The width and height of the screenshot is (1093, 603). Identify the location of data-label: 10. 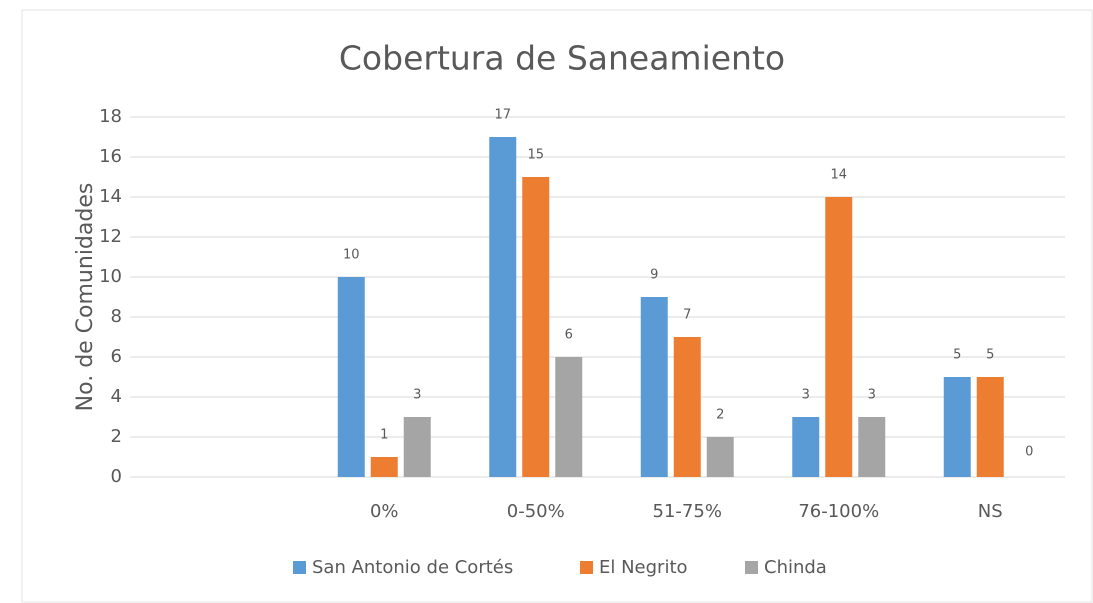
(351, 255).